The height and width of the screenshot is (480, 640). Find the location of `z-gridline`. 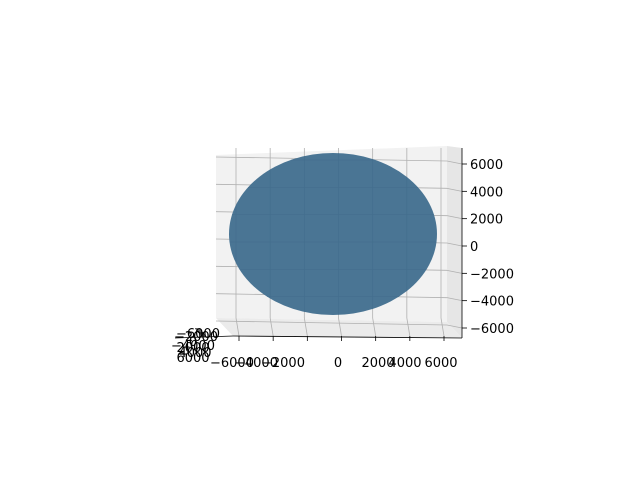

z-gridline is located at coordinates (331, 323).